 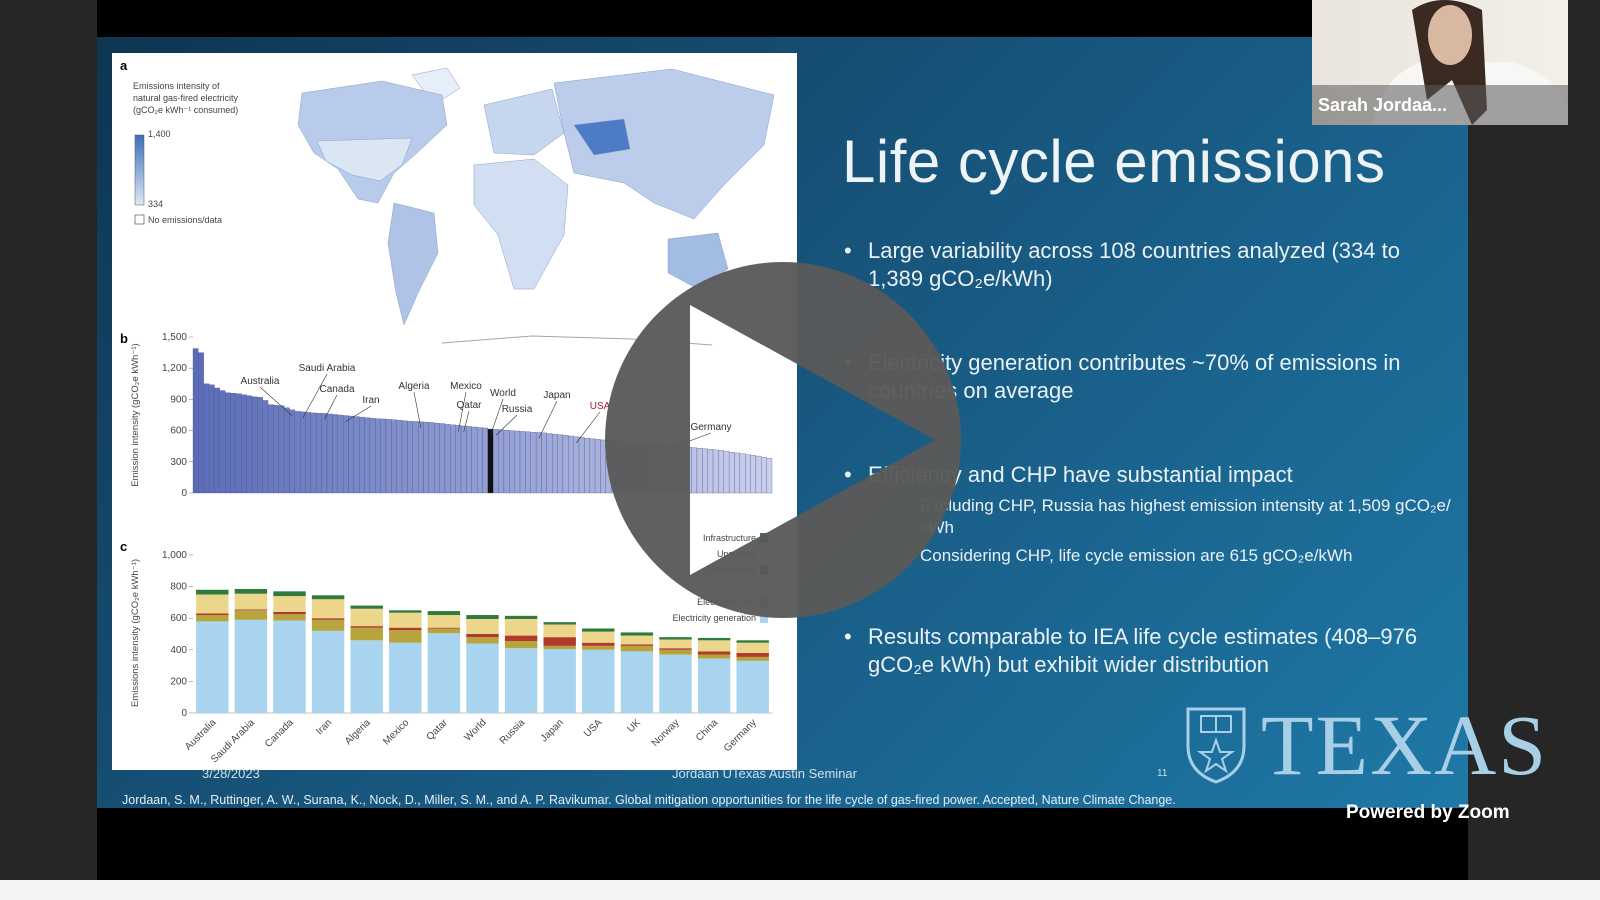 What do you see at coordinates (764, 602) in the screenshot?
I see `legend-swatch-c` at bounding box center [764, 602].